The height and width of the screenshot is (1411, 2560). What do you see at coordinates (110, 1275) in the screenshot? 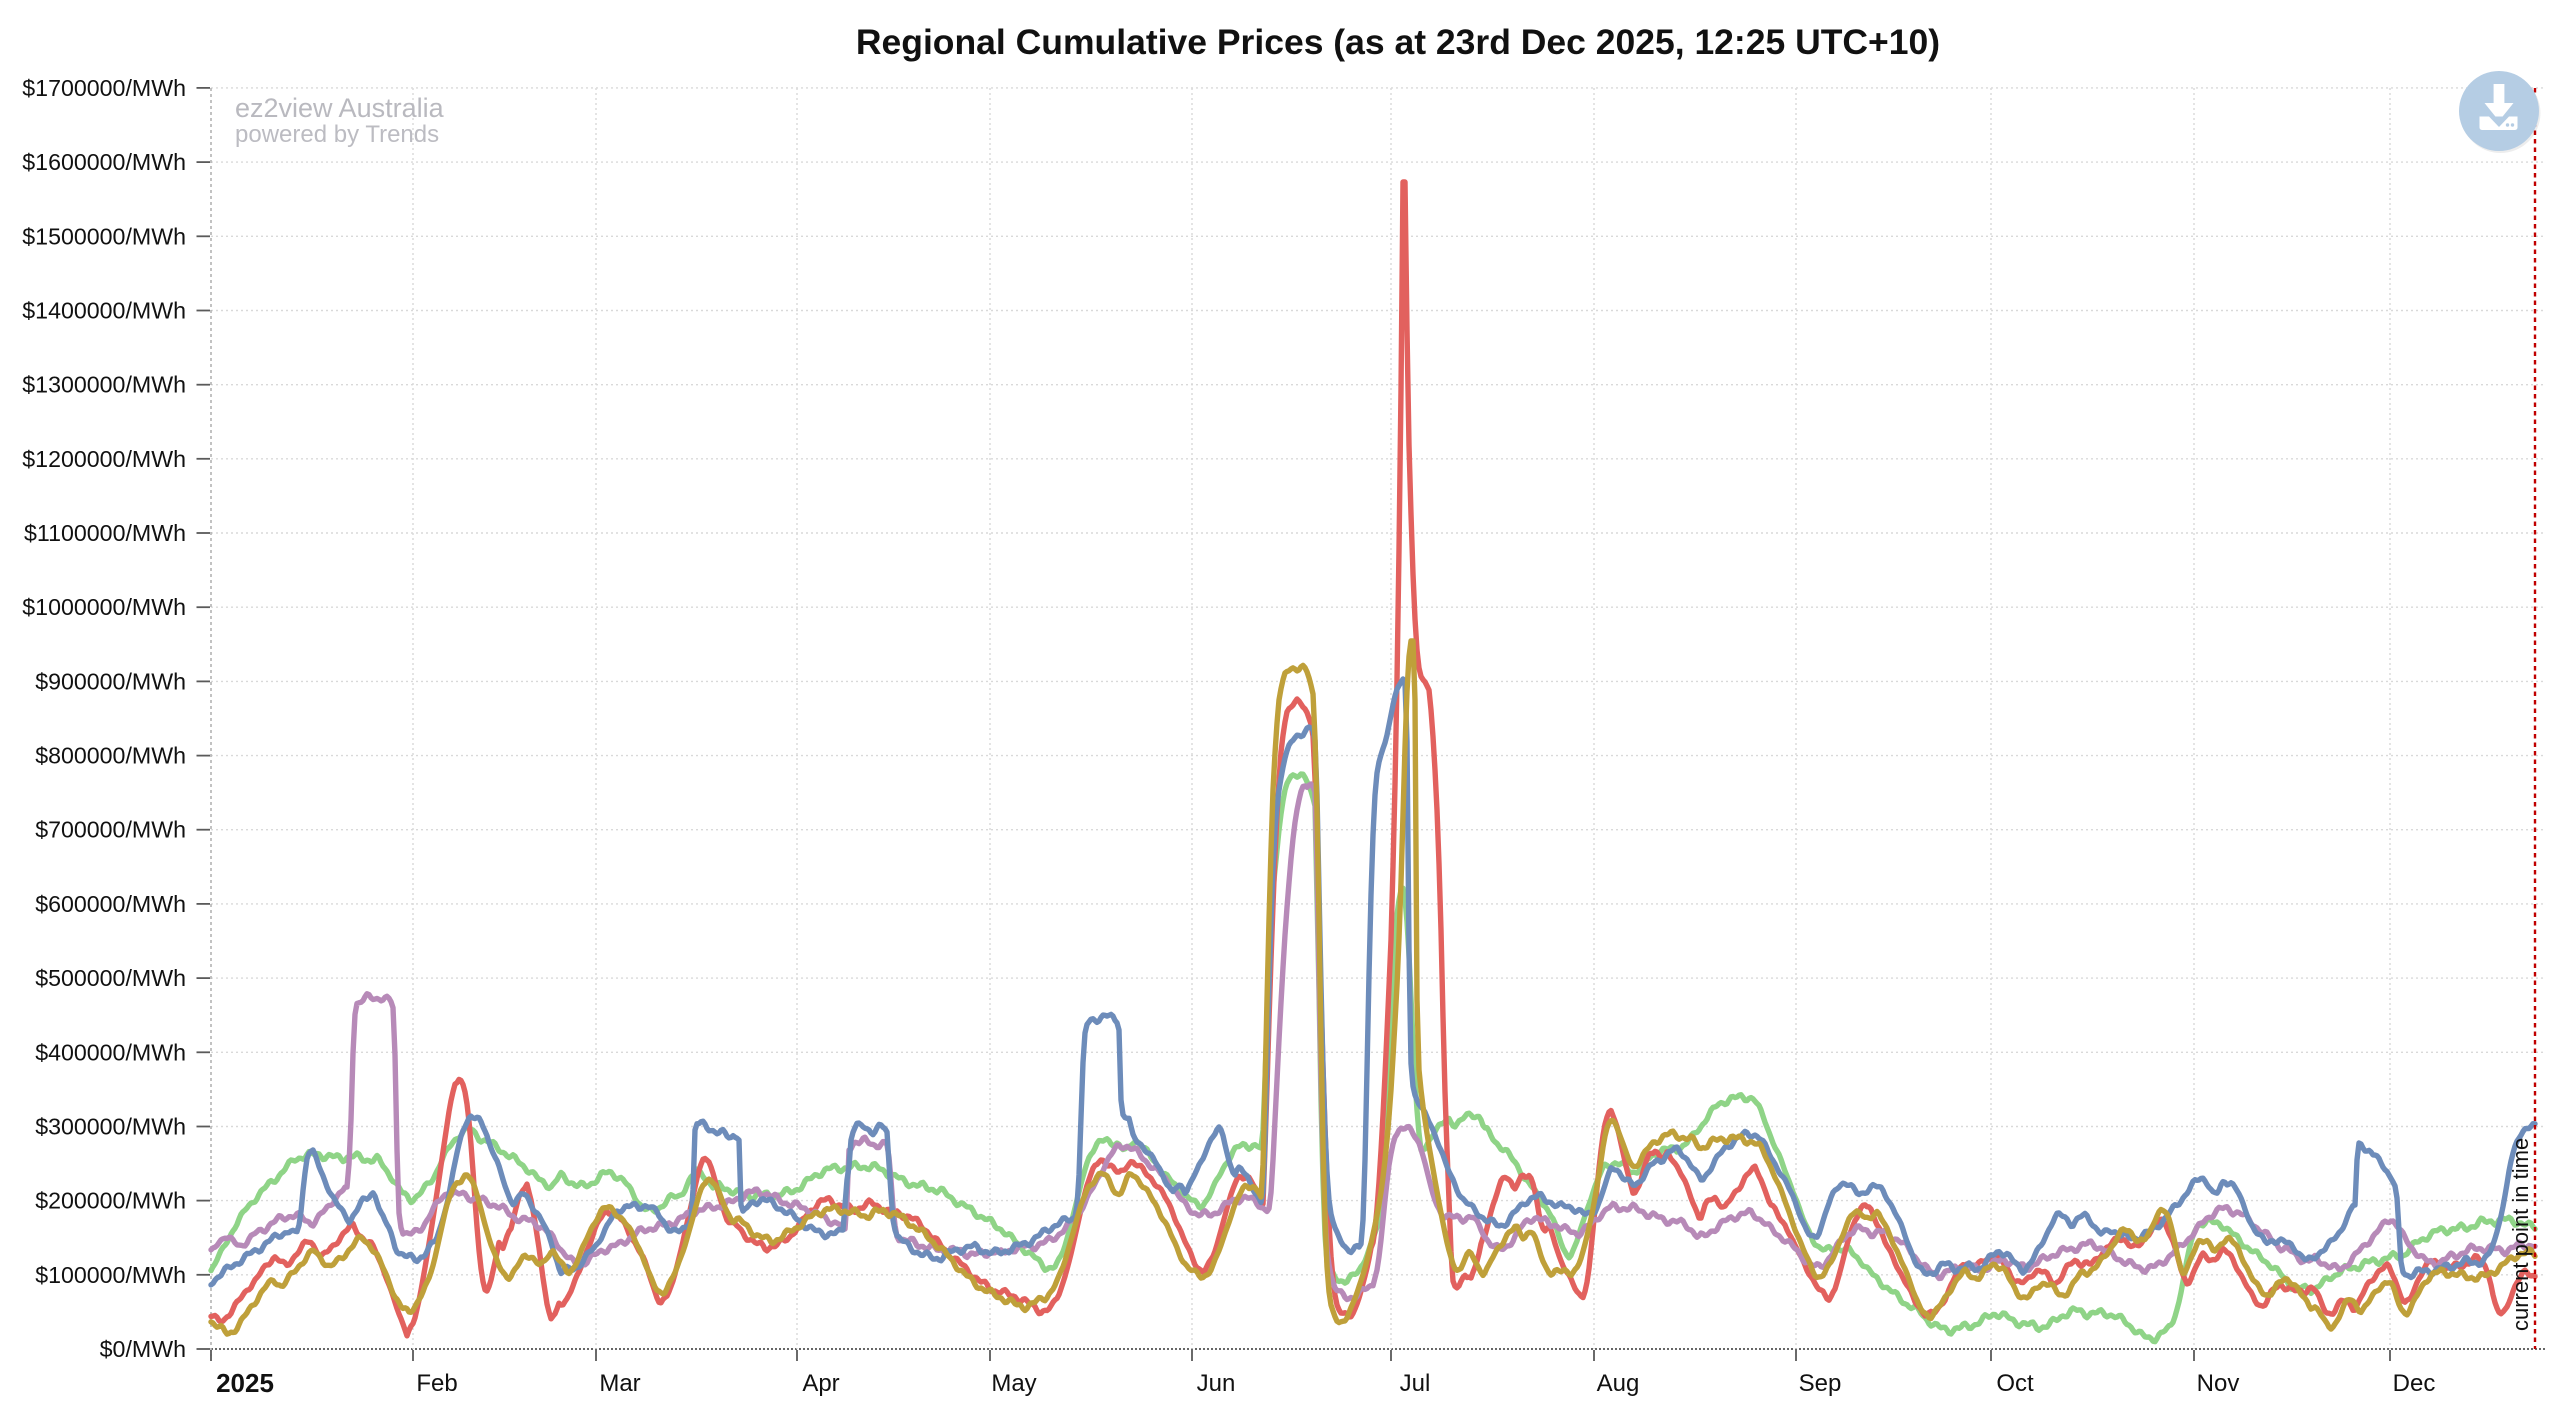
I see `svg-text: $100000/MWh` at bounding box center [110, 1275].